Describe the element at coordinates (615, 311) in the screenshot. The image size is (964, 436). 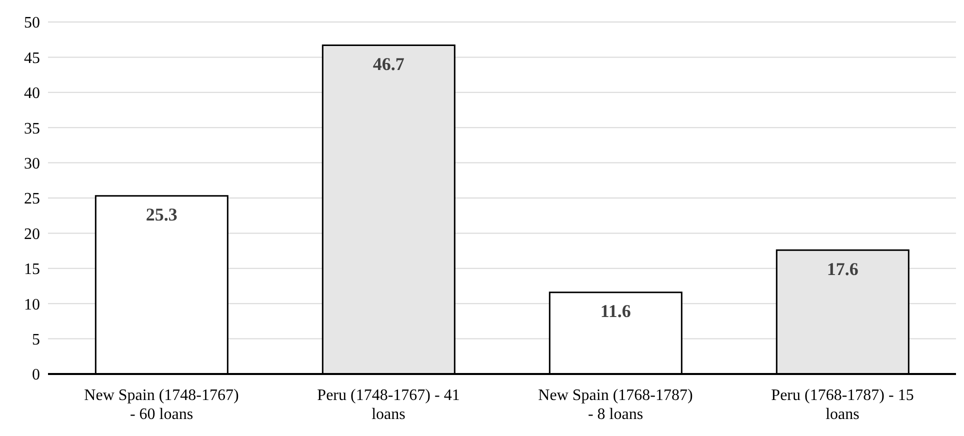
I see `data-label: 11.6` at that location.